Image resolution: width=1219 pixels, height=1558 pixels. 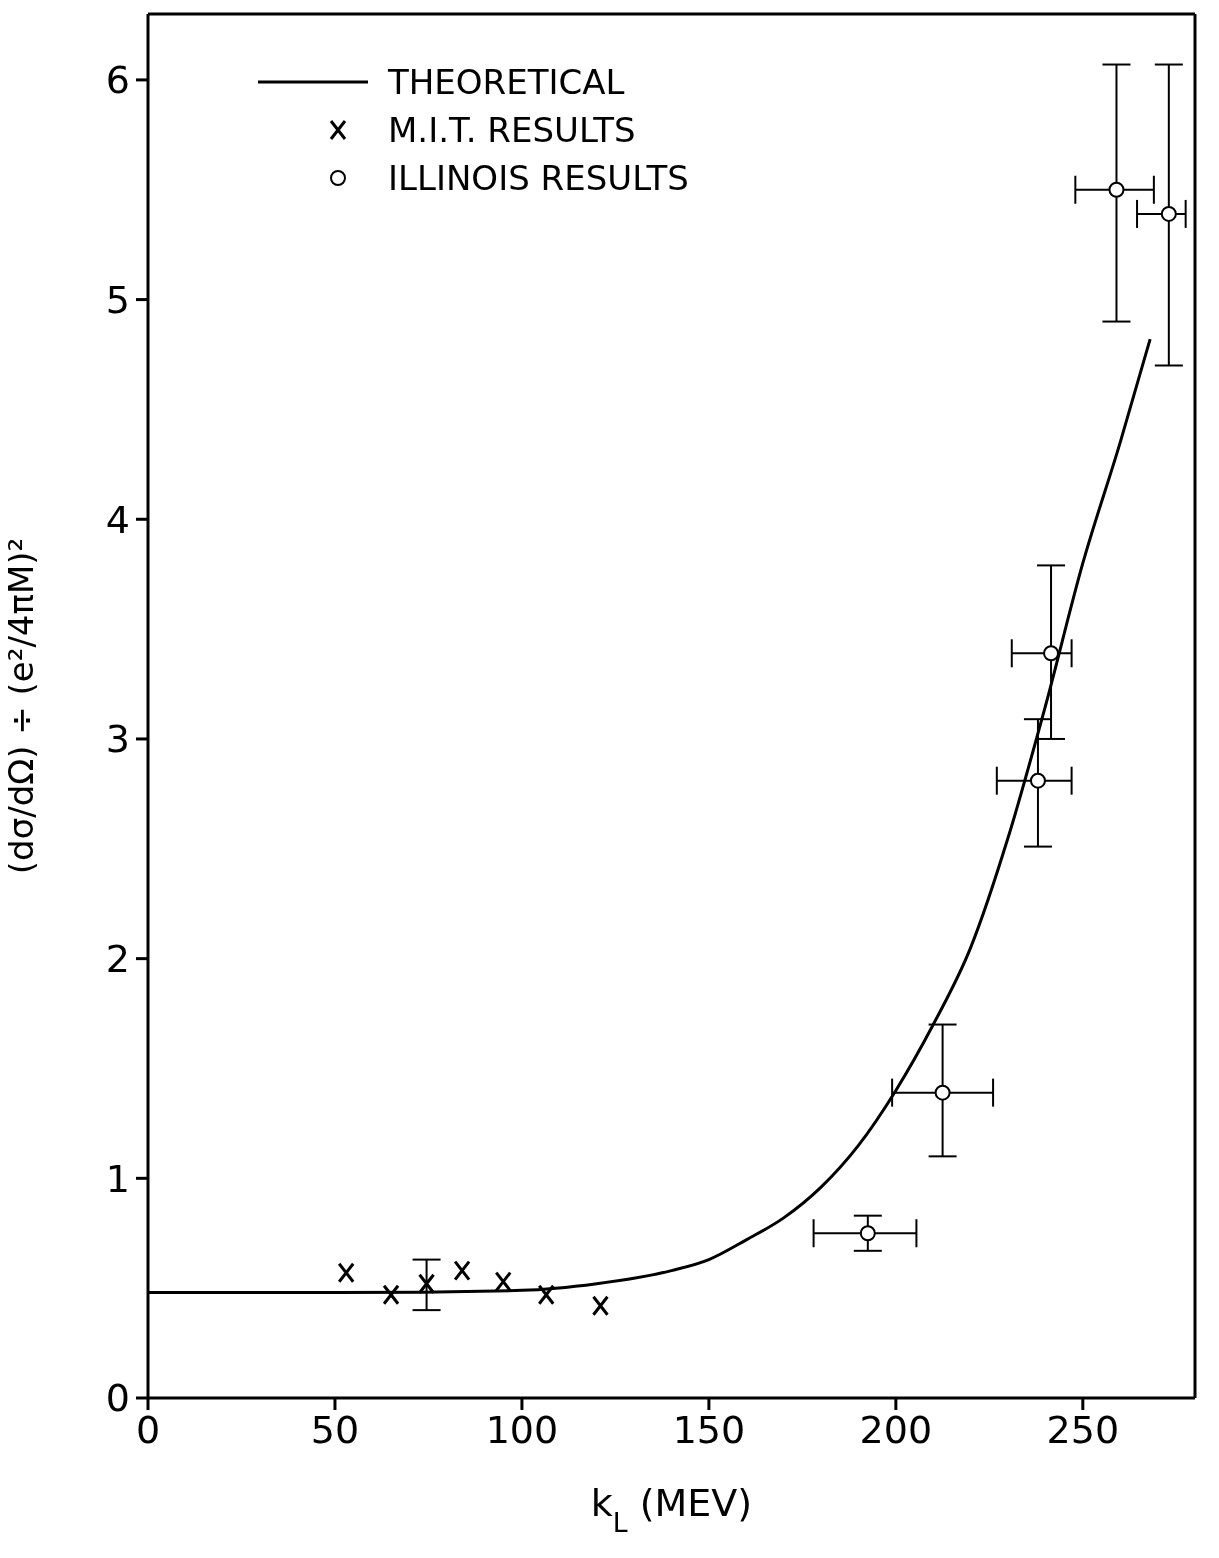 I want to click on x-tick-label: 200, so click(x=896, y=1429).